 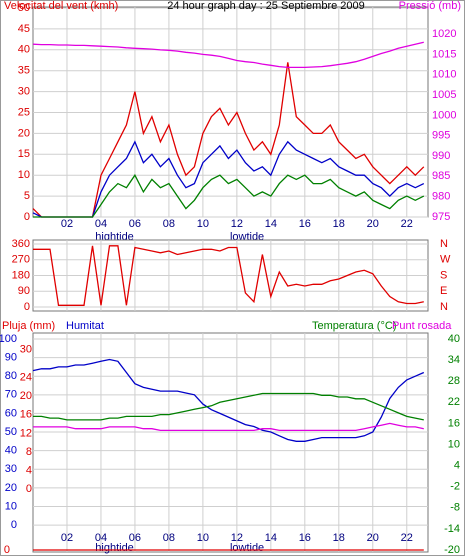 What do you see at coordinates (21, 275) in the screenshot?
I see `y-tick-label: 180` at bounding box center [21, 275].